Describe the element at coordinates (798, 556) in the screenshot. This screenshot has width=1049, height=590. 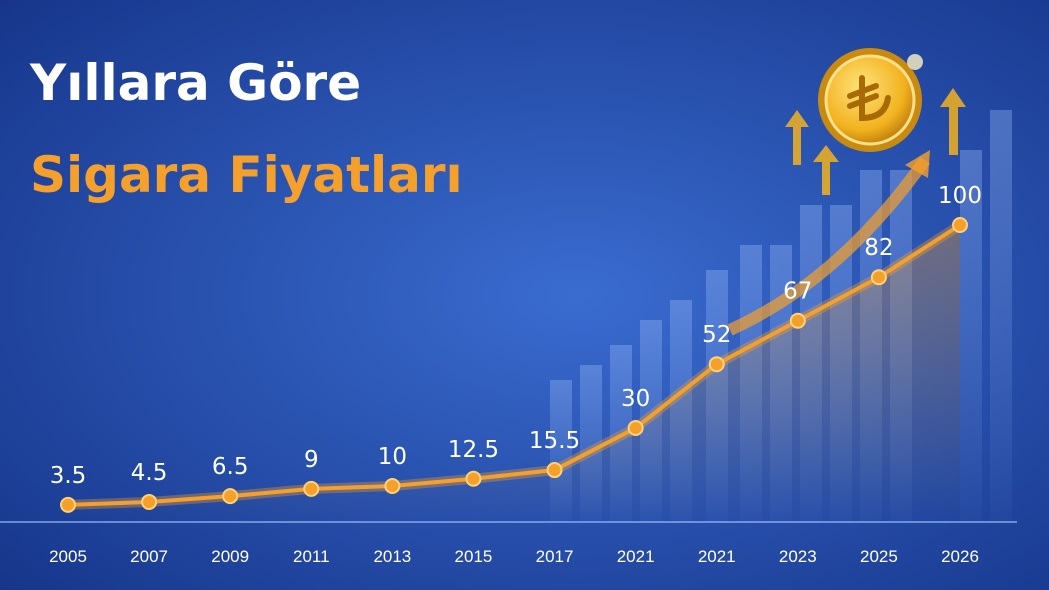
I see `x-tick-label: 2023` at that location.